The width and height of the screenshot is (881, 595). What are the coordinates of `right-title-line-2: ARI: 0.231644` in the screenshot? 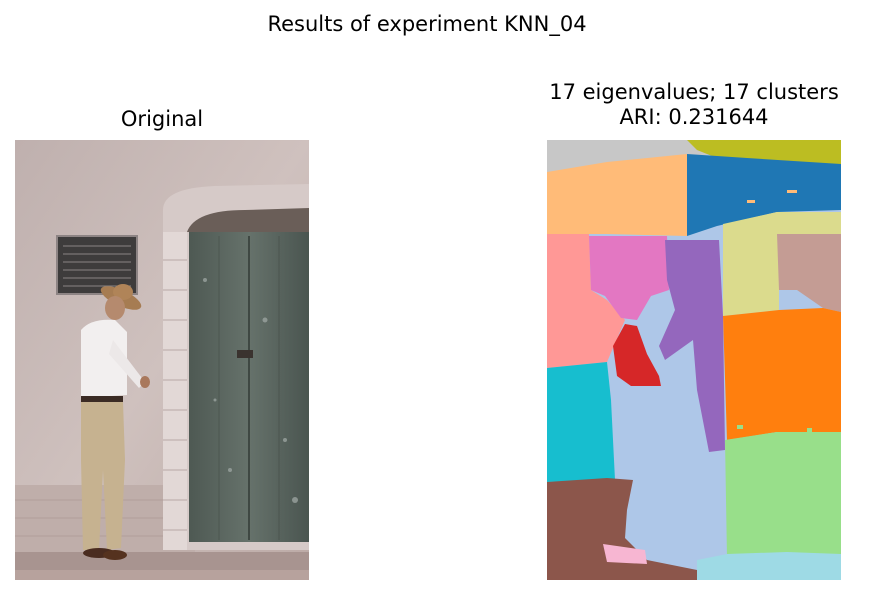 It's located at (694, 117).